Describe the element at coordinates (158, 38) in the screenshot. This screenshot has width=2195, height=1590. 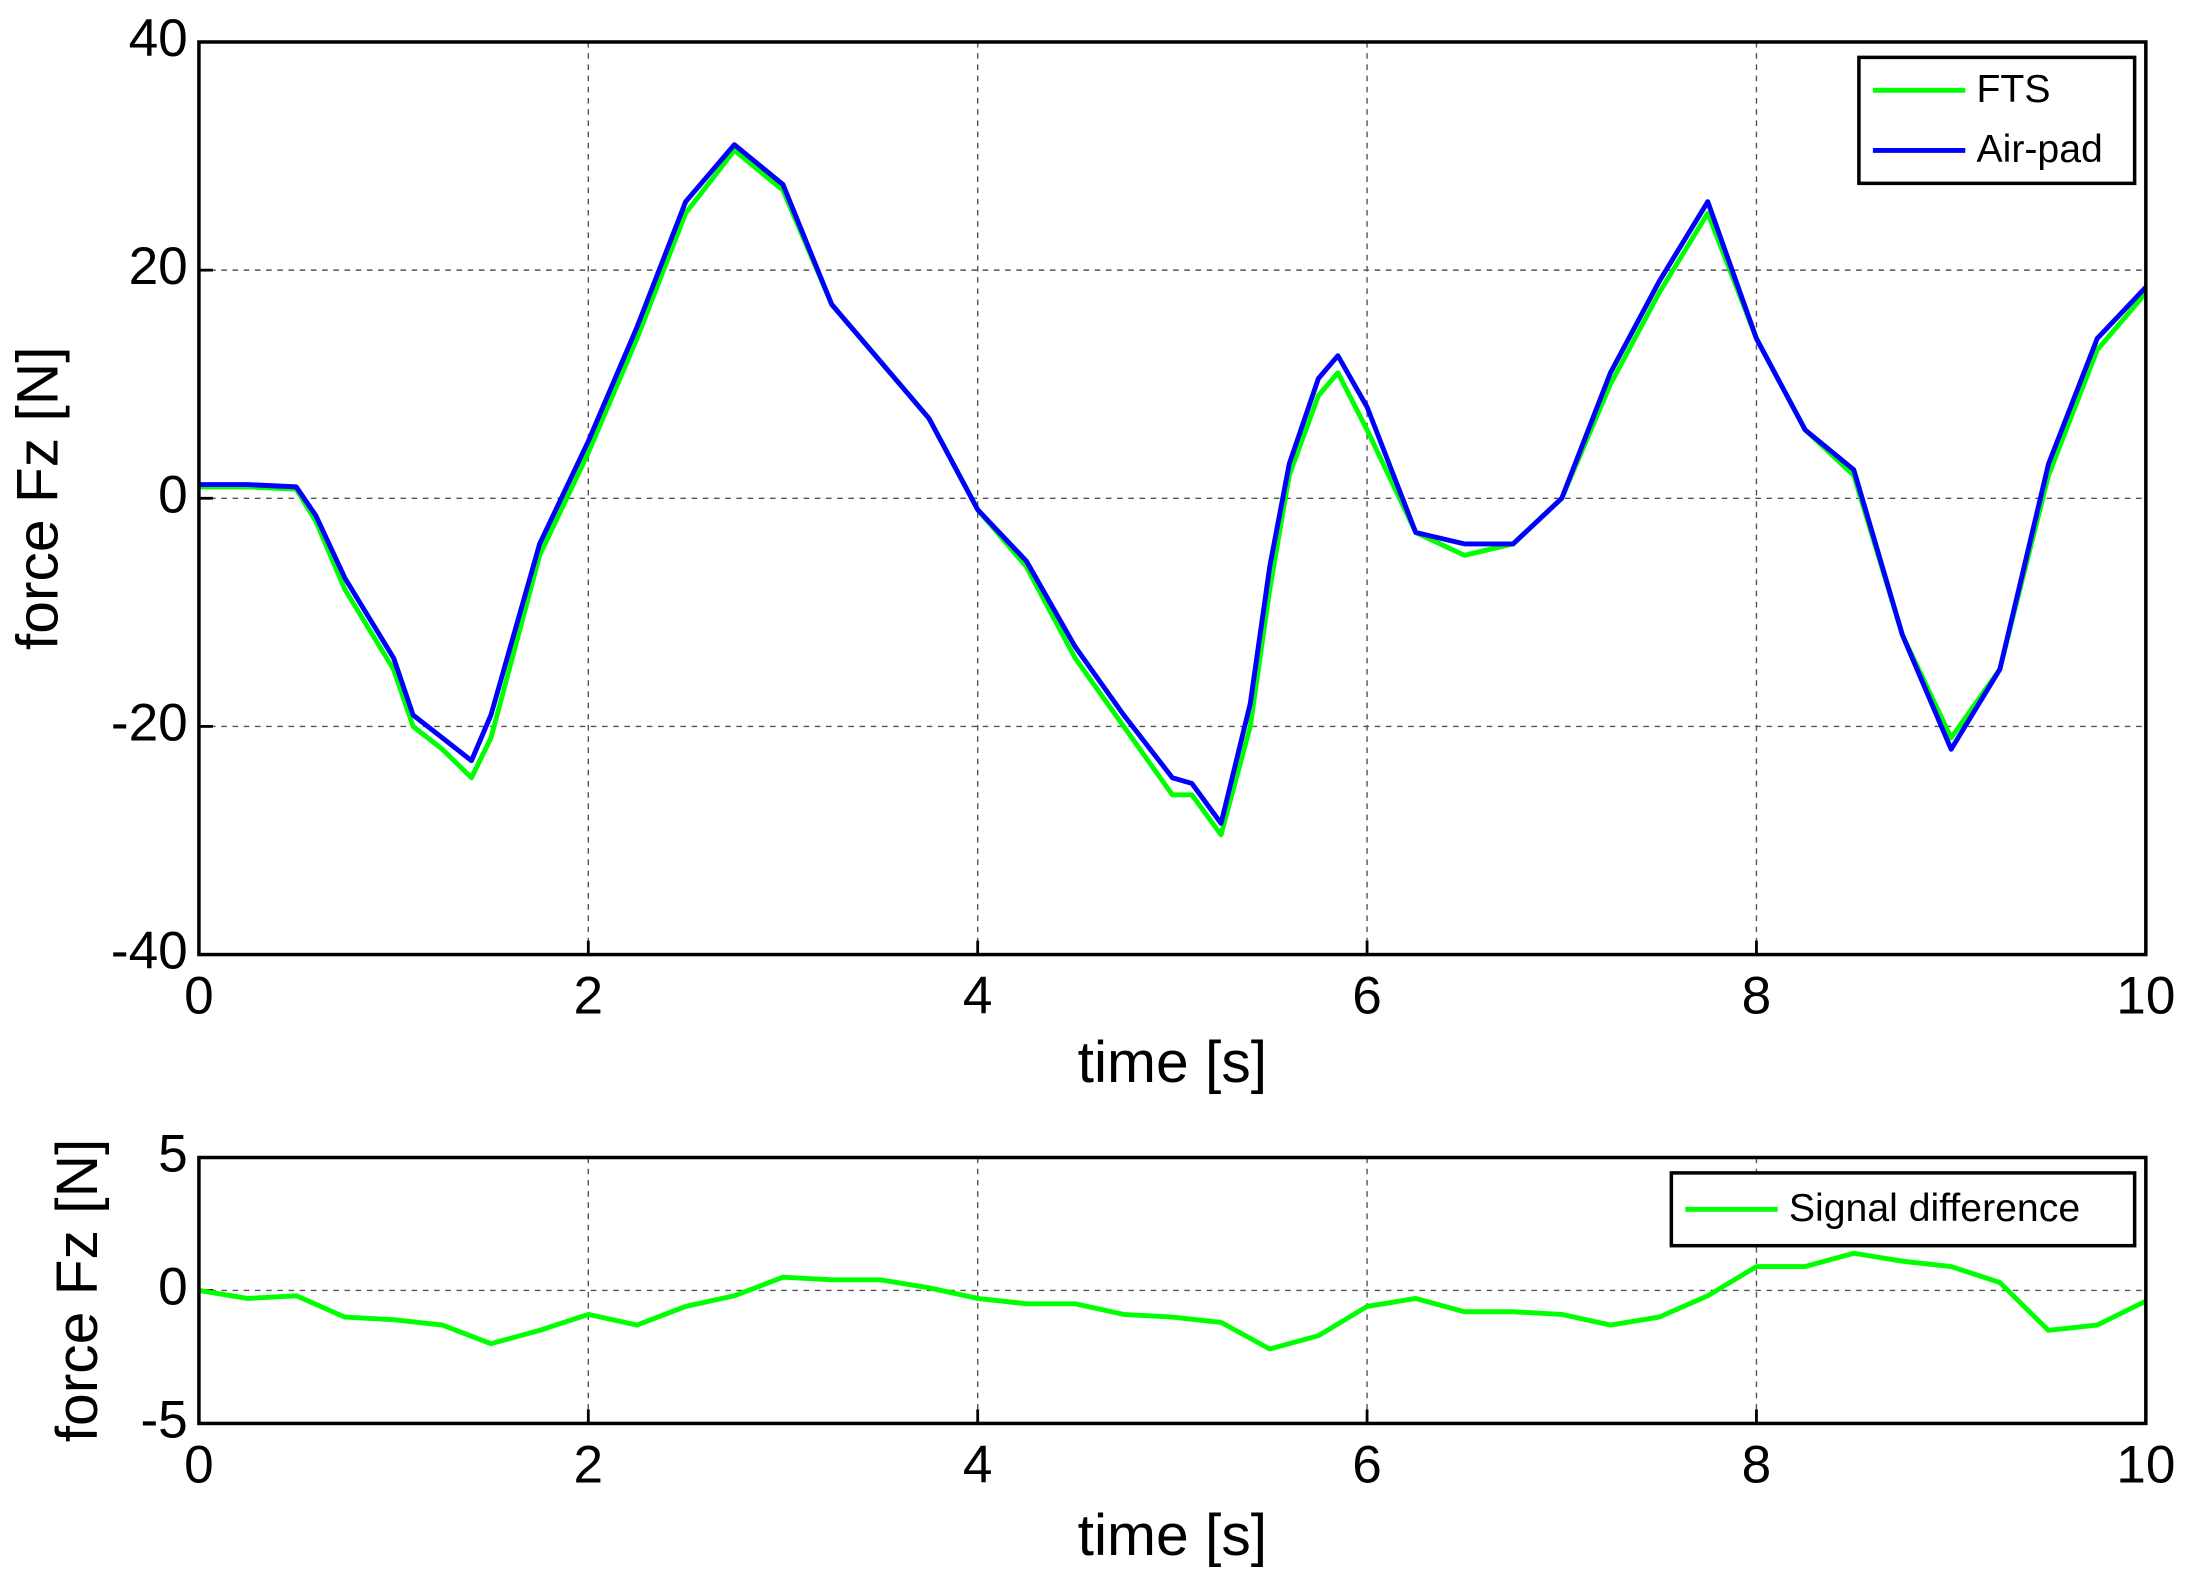
I see `y-tick-label: 40` at that location.